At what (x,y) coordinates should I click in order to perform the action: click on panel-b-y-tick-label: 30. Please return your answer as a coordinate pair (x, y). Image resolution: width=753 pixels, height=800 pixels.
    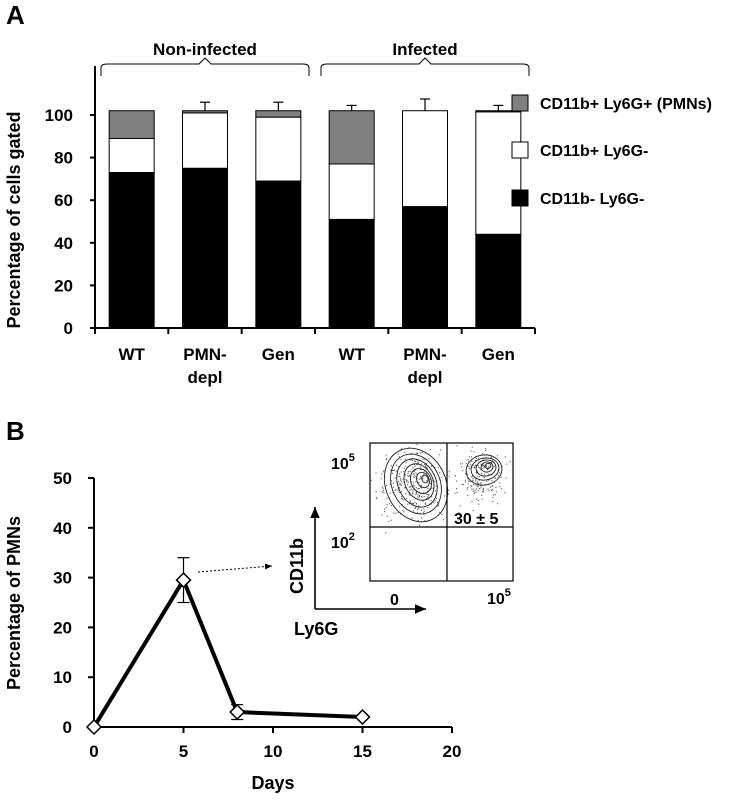
    Looking at the image, I should click on (62, 578).